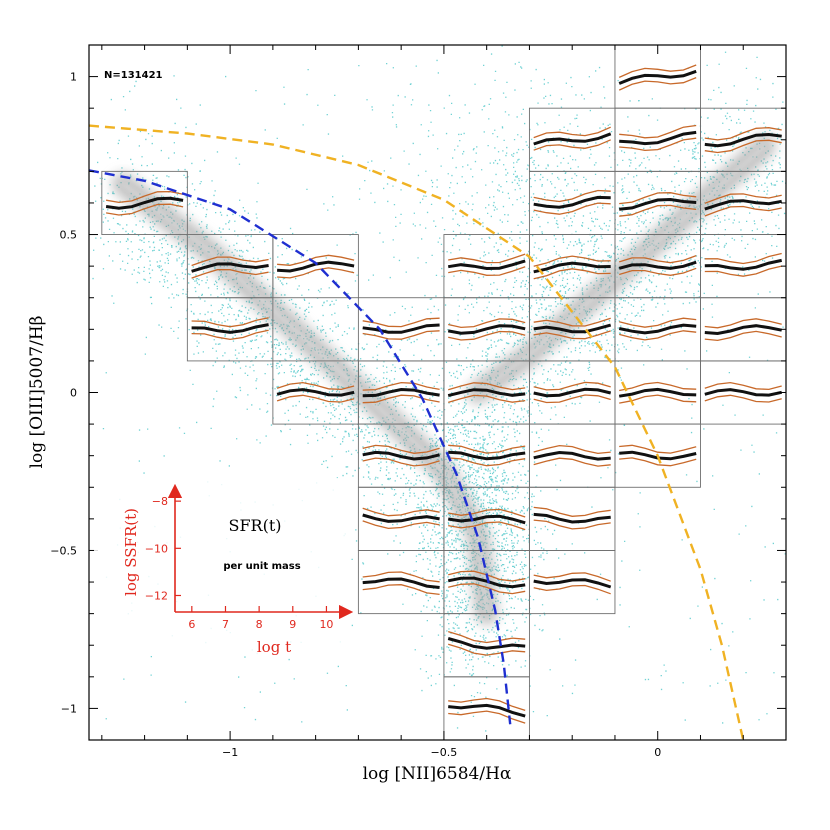  What do you see at coordinates (156, 595) in the screenshot?
I see `inset-y-tick-label: −12` at bounding box center [156, 595].